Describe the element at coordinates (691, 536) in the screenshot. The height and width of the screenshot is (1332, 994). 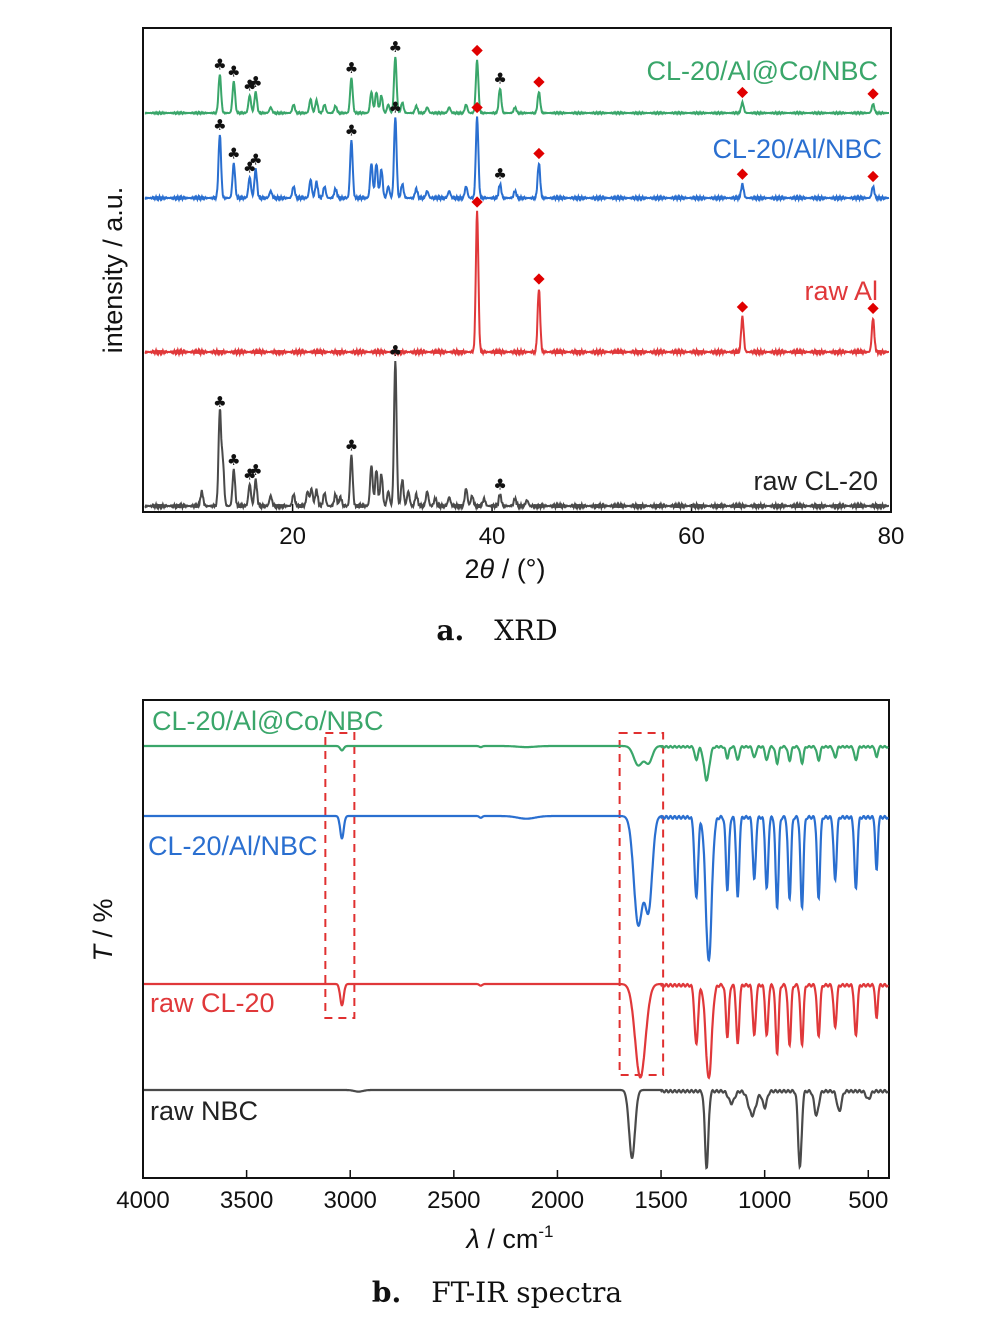
I see `xrd-x-tick-label: 60` at that location.